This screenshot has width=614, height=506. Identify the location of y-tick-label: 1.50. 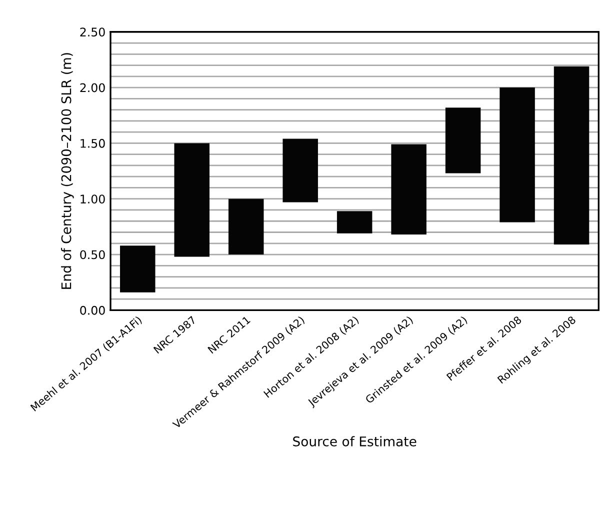
(92, 143).